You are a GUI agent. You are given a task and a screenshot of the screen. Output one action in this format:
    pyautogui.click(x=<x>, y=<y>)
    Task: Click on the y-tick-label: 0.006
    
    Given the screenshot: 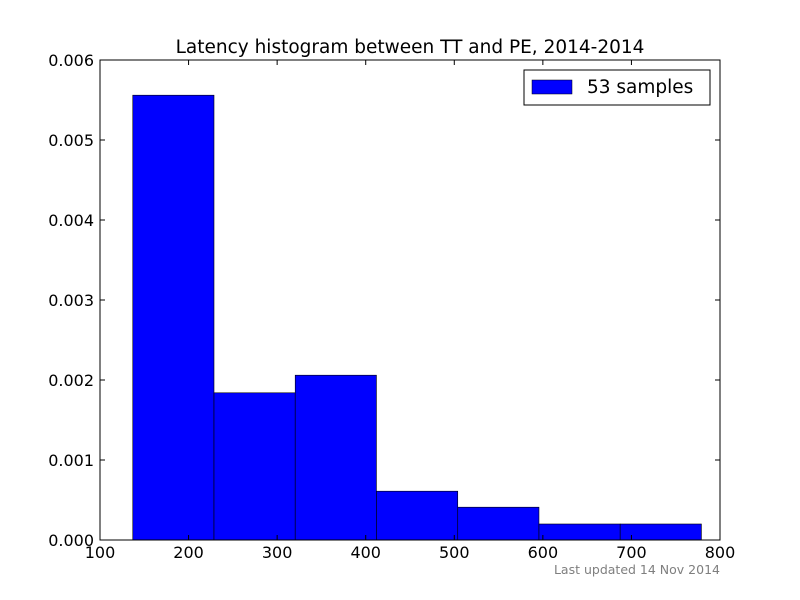 What is the action you would take?
    pyautogui.click(x=71, y=60)
    